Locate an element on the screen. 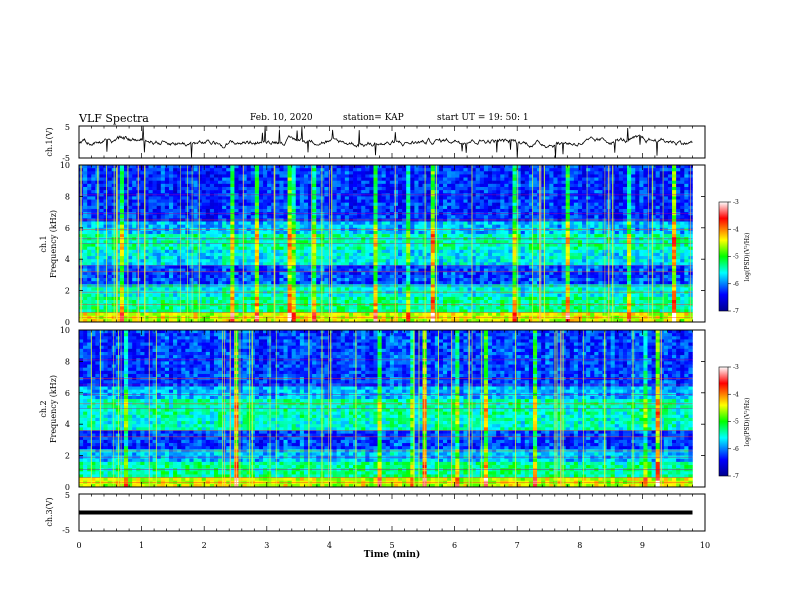 Image resolution: width=792 pixels, height=612 pixels. ch2-spec-ylabel-line1: ch.2 is located at coordinates (43, 408).